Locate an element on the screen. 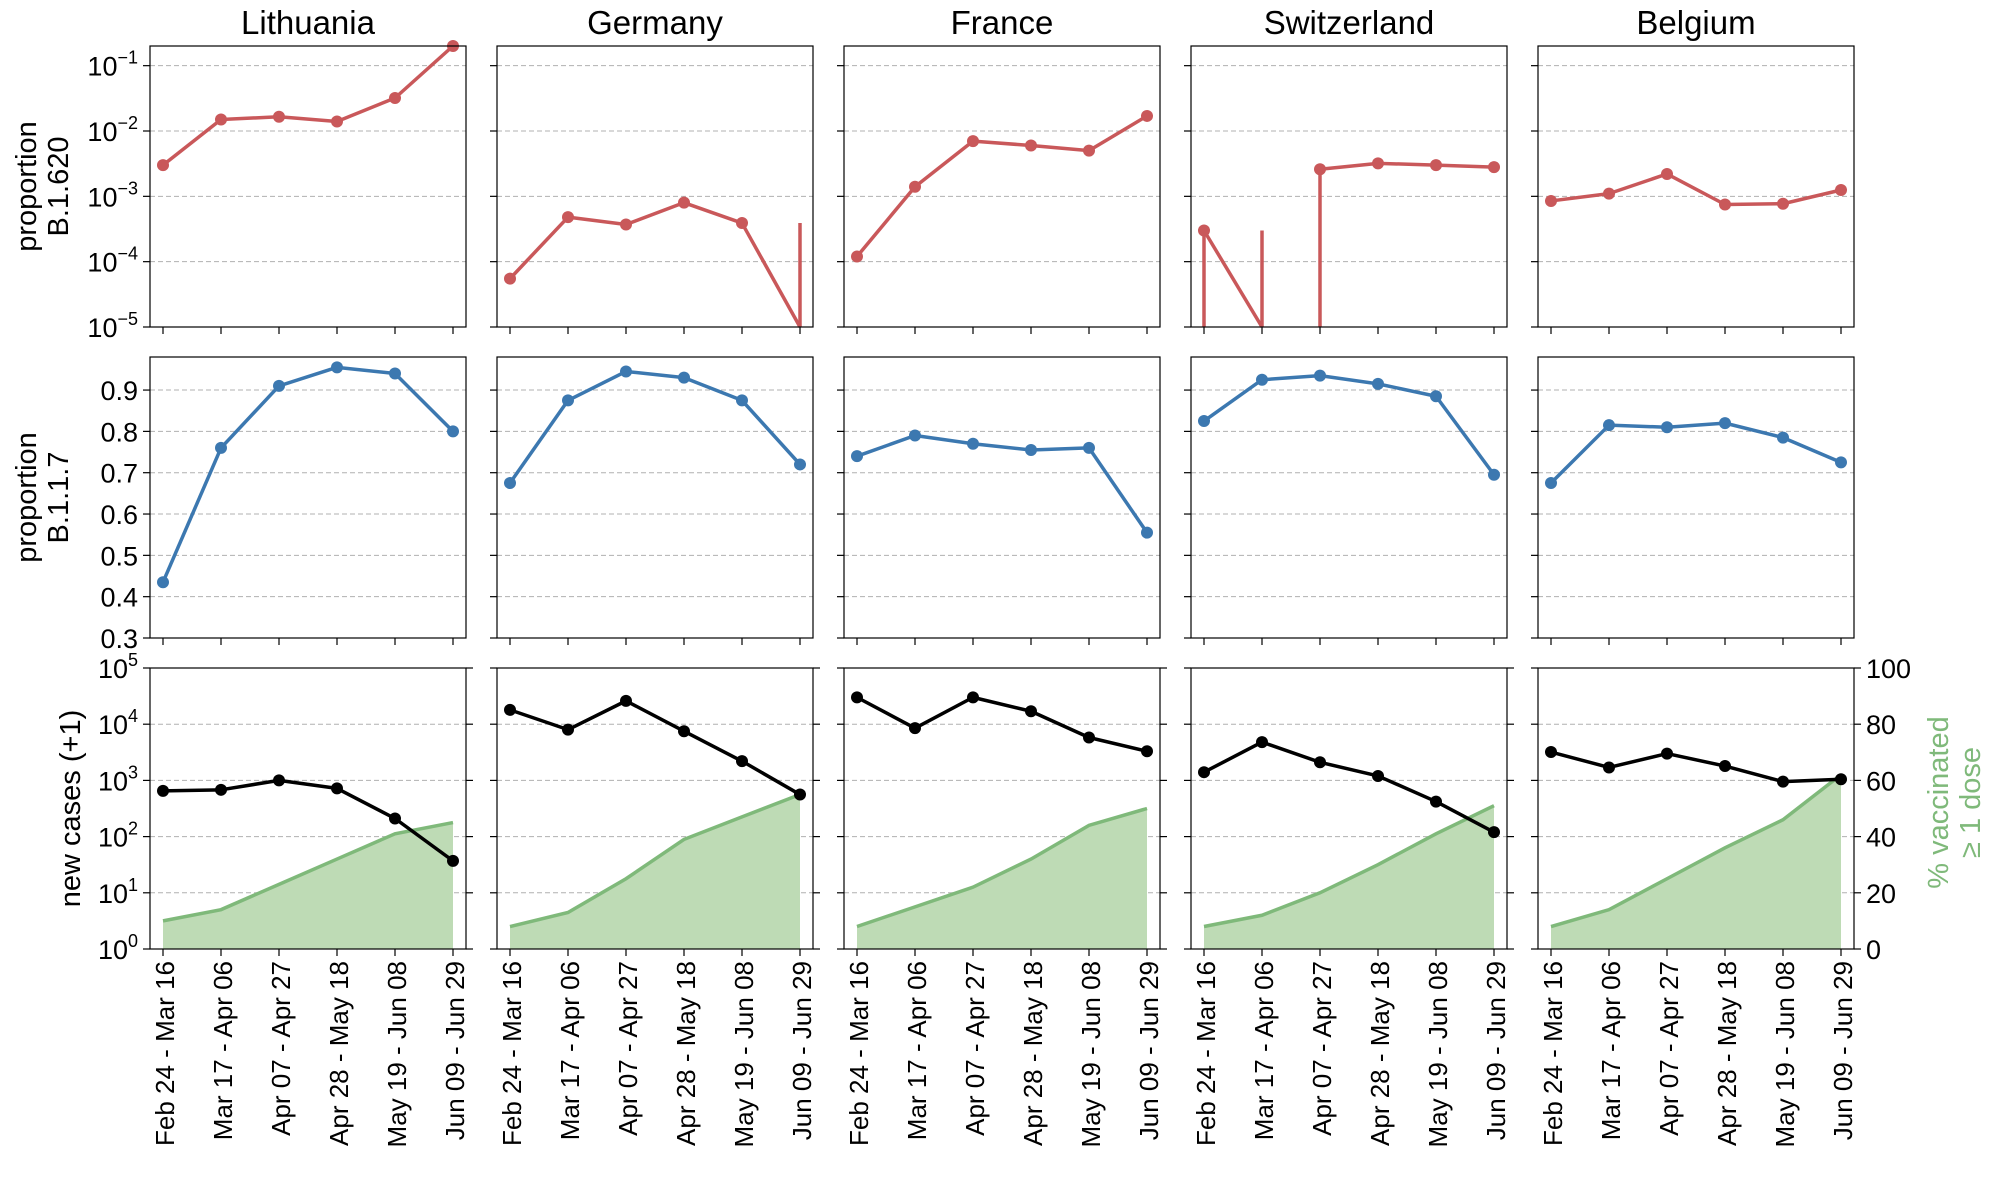 This screenshot has width=1996, height=1187. y-tick-label: 10⁰ is located at coordinates (118, 948).